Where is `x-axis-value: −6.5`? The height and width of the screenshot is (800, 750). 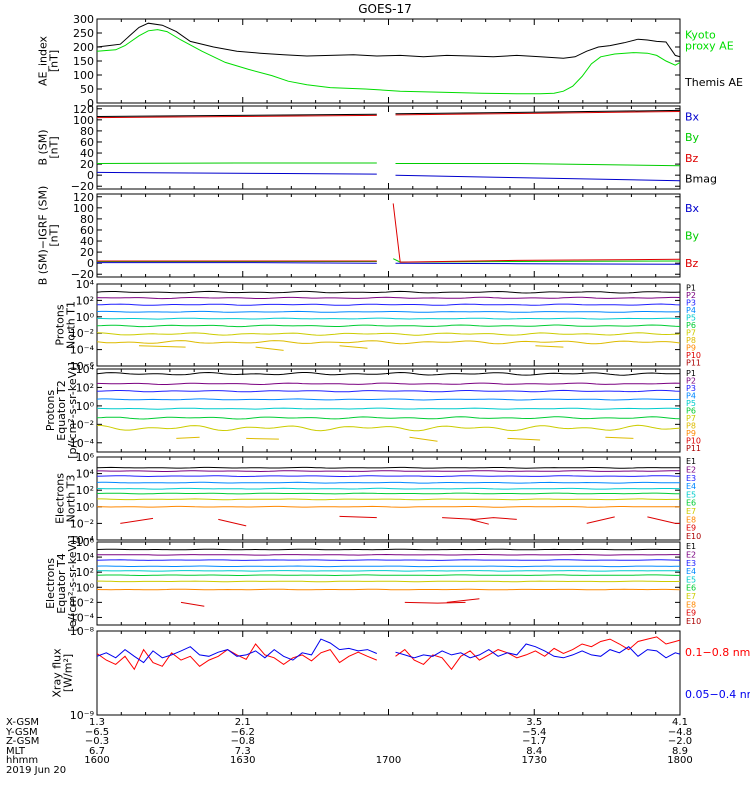
x-axis-value: −6.5 is located at coordinates (97, 732).